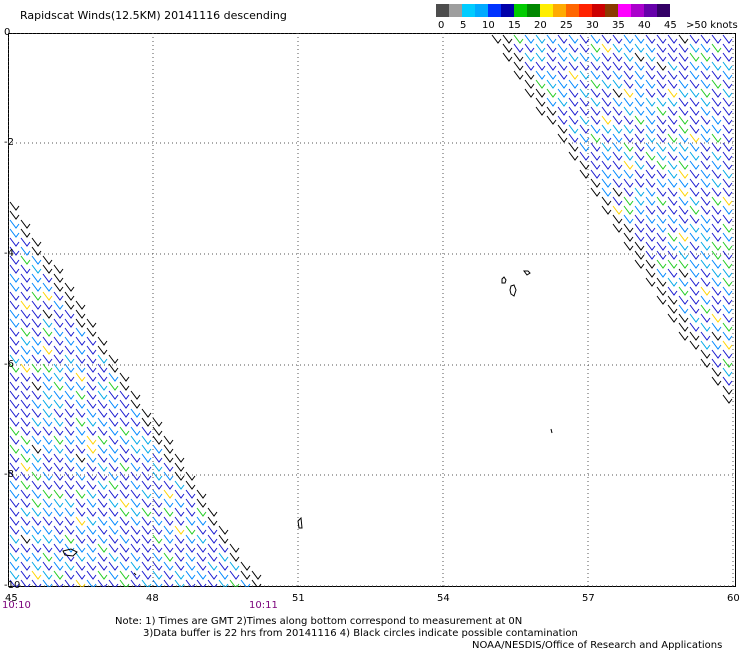 The width and height of the screenshot is (740, 651). I want to click on legend-swatch, so click(533, 10).